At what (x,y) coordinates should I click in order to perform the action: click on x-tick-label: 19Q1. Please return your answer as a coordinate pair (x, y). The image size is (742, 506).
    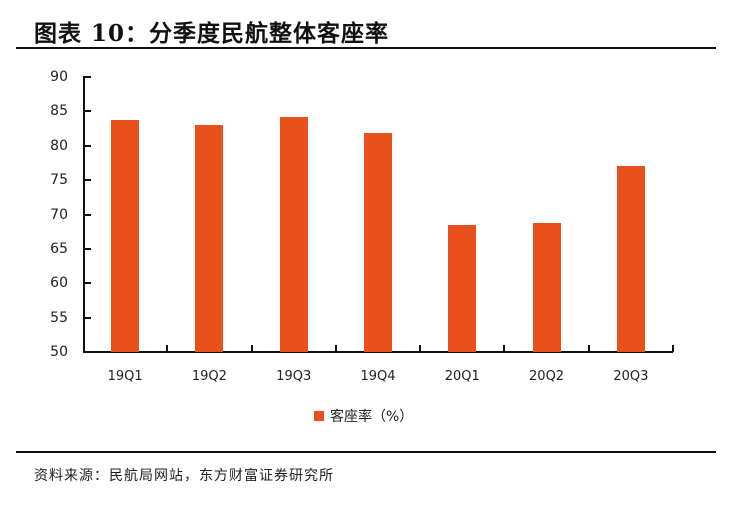
    Looking at the image, I should click on (125, 376).